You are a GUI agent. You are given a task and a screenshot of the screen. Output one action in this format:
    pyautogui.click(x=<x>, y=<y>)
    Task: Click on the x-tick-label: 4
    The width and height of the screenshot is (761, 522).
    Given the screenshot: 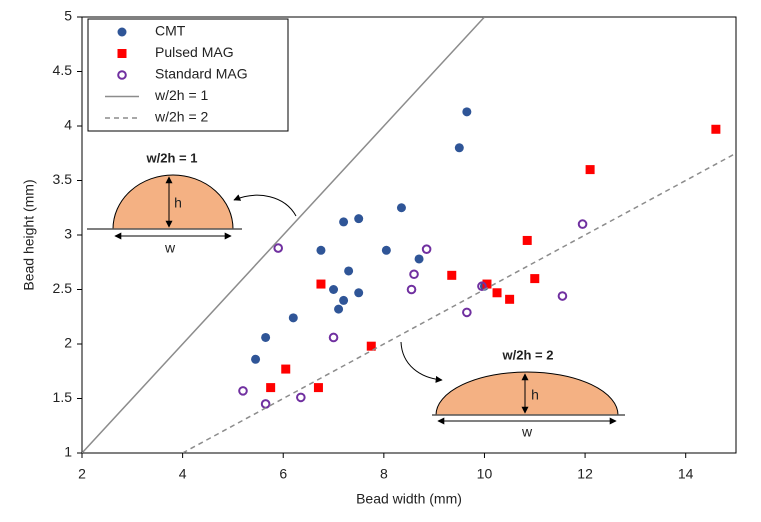 What is the action you would take?
    pyautogui.click(x=183, y=474)
    